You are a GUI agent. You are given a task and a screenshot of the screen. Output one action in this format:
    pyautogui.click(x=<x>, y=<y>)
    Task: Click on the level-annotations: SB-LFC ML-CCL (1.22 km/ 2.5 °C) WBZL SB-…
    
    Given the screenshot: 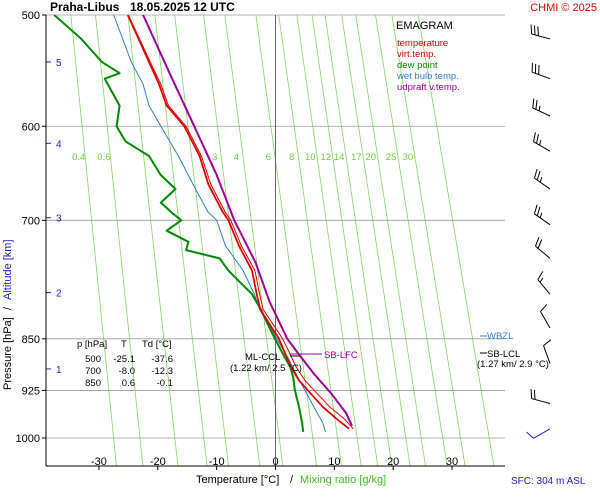 What is the action you would take?
    pyautogui.click(x=389, y=352)
    